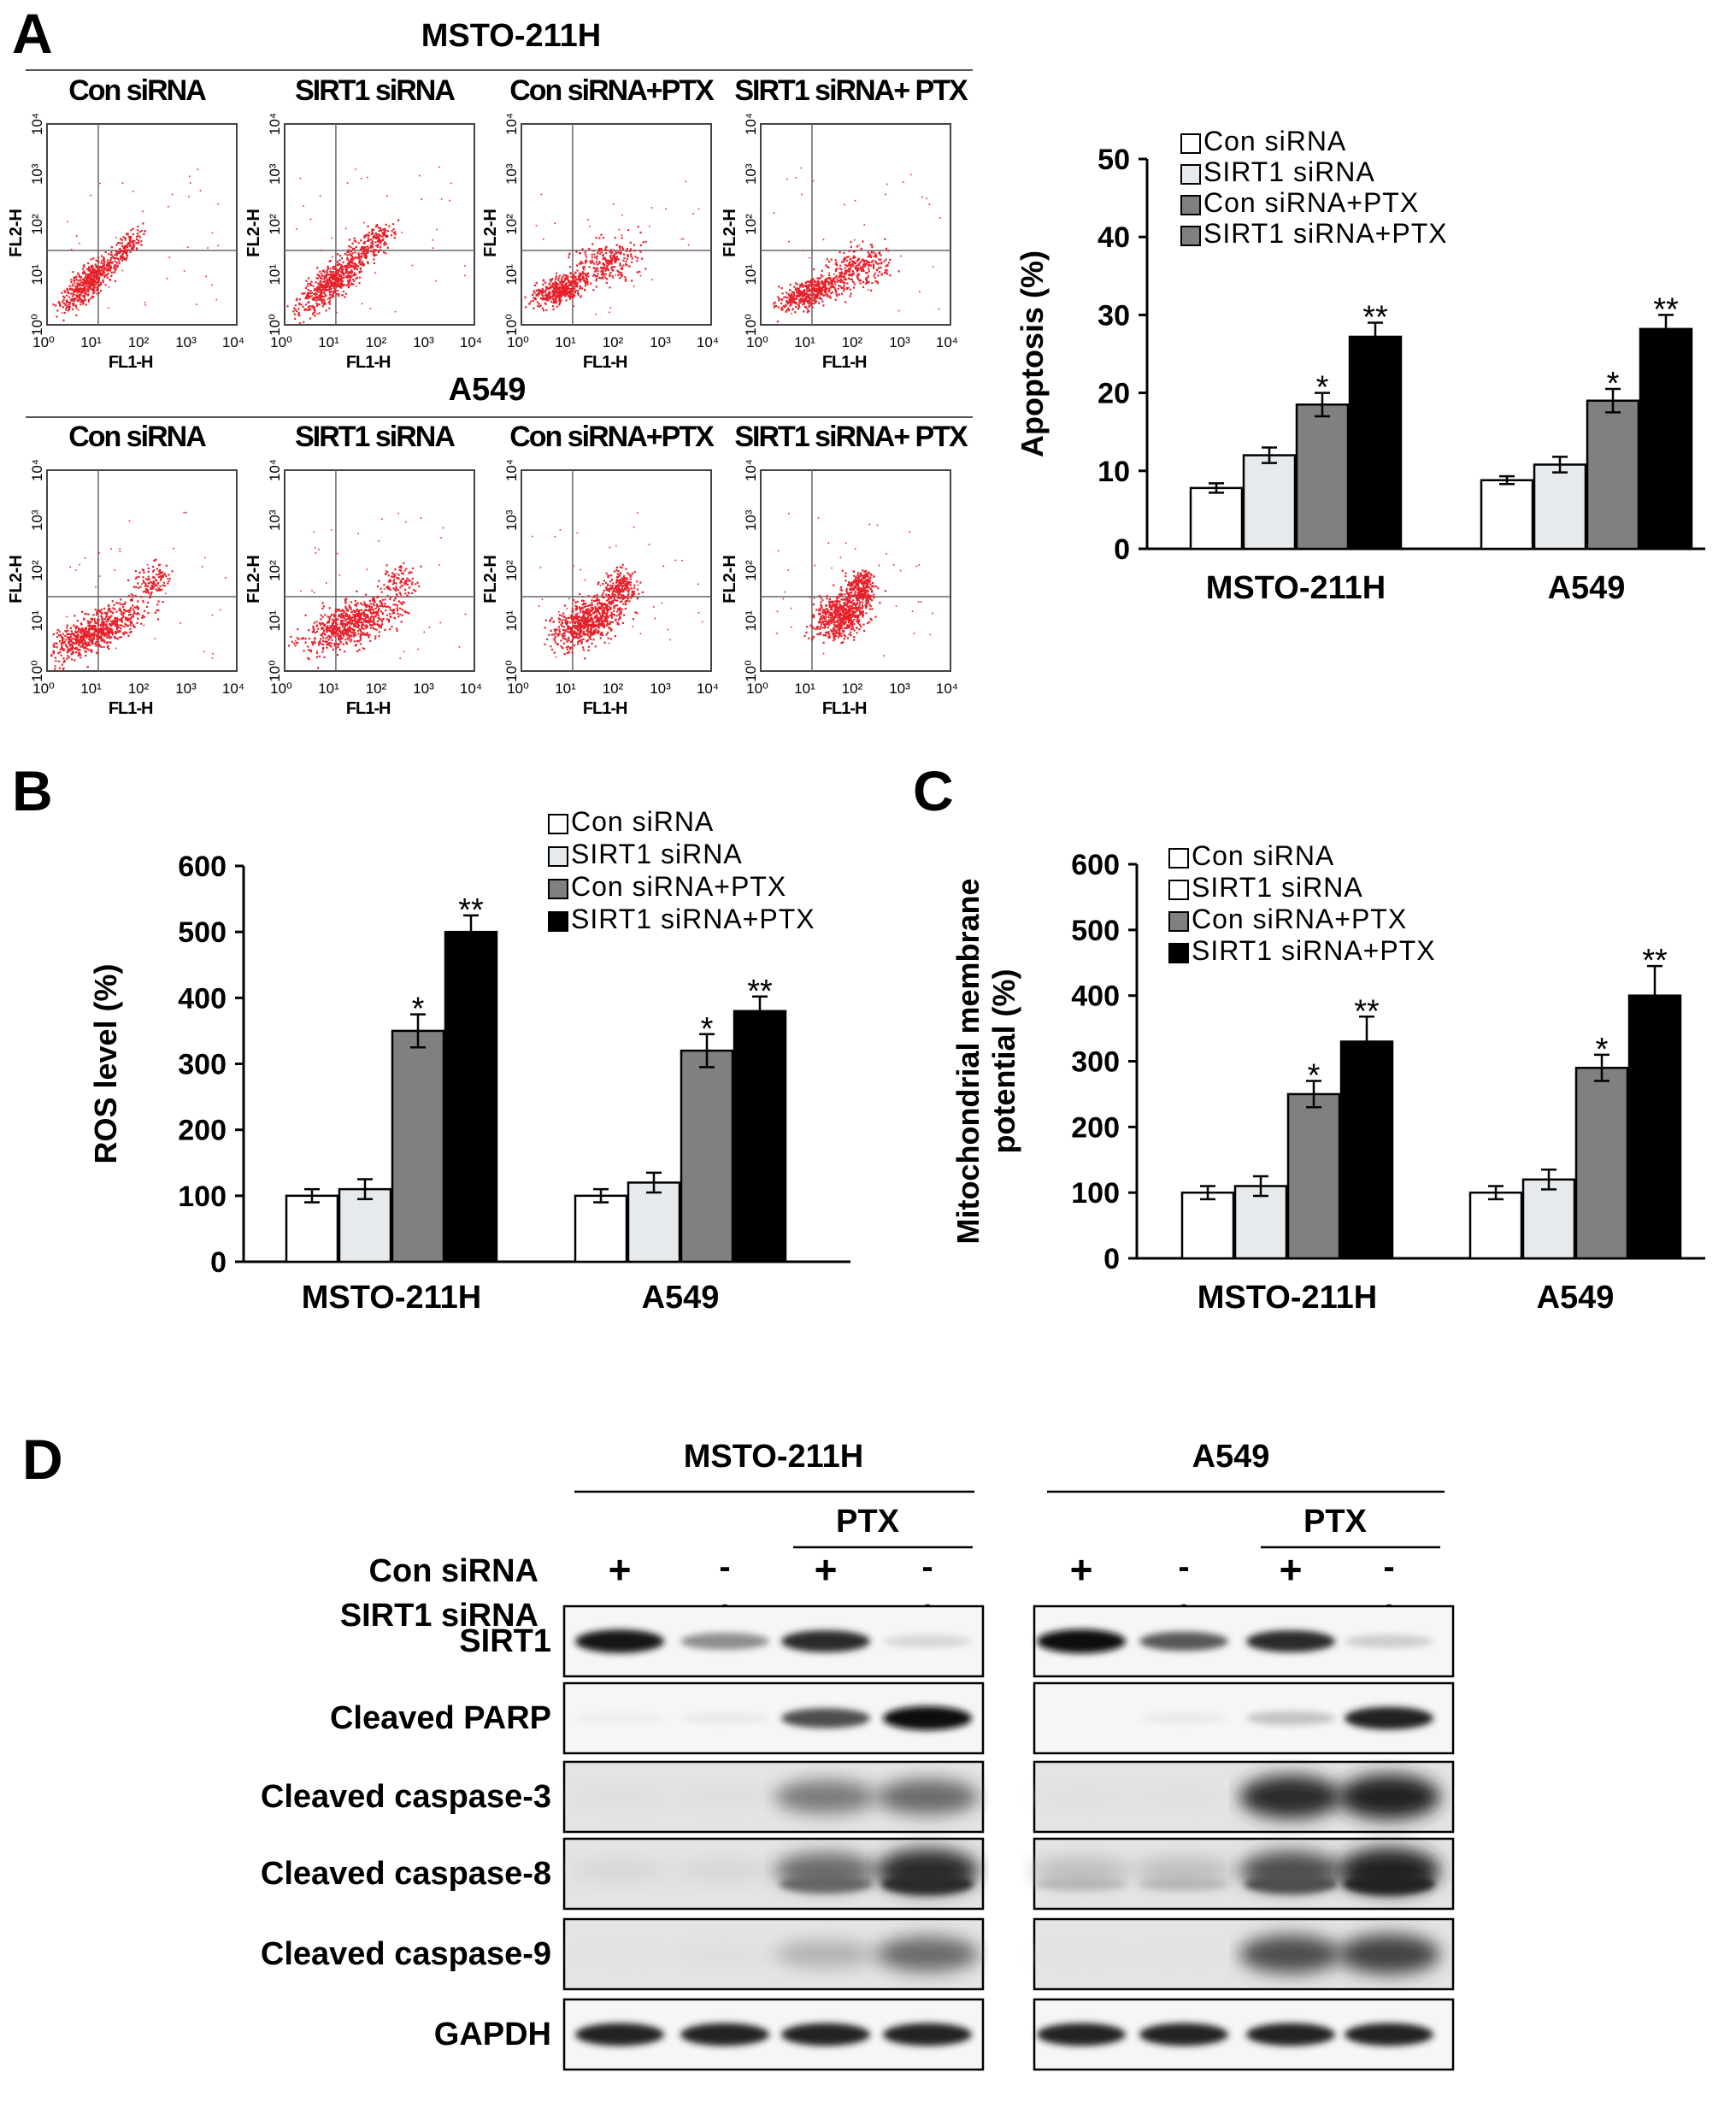 The height and width of the screenshot is (2114, 1736). What do you see at coordinates (1231, 1457) in the screenshot?
I see `blot-cell-line-label: A549` at bounding box center [1231, 1457].